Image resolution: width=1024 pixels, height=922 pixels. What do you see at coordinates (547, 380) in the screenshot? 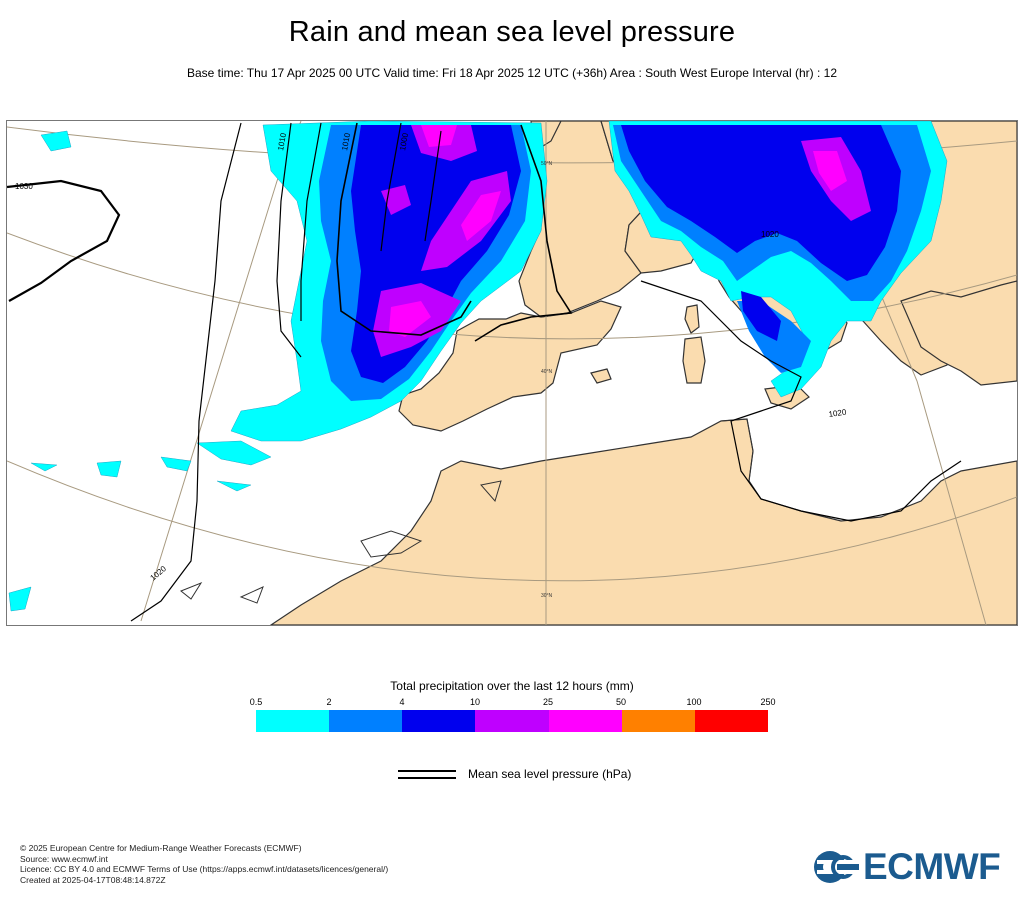
I see `graticule-label-group: 50°N 40°N 30°N` at bounding box center [547, 380].